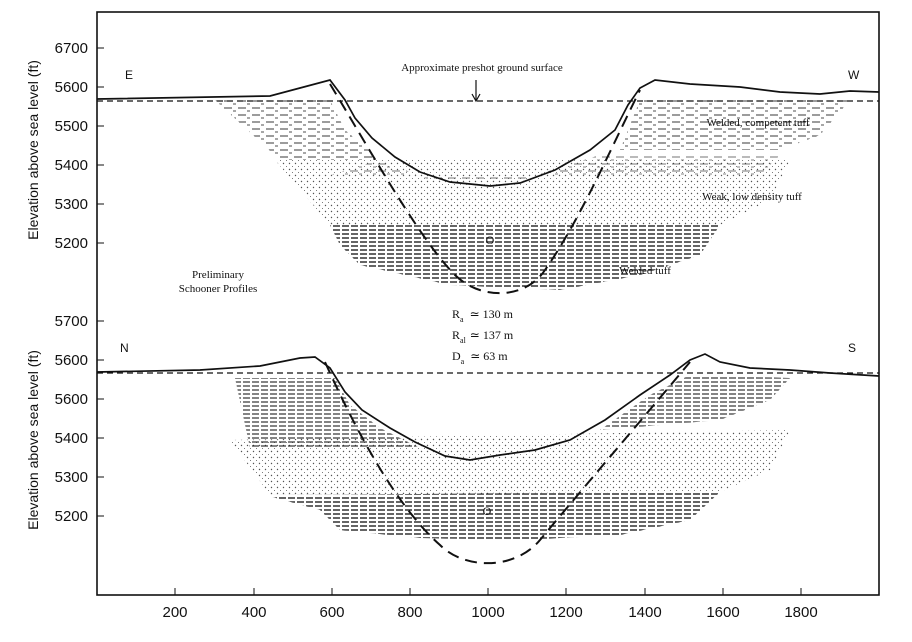 This screenshot has height=642, width=912. I want to click on welded-competent-tuff-top, so click(297, 130).